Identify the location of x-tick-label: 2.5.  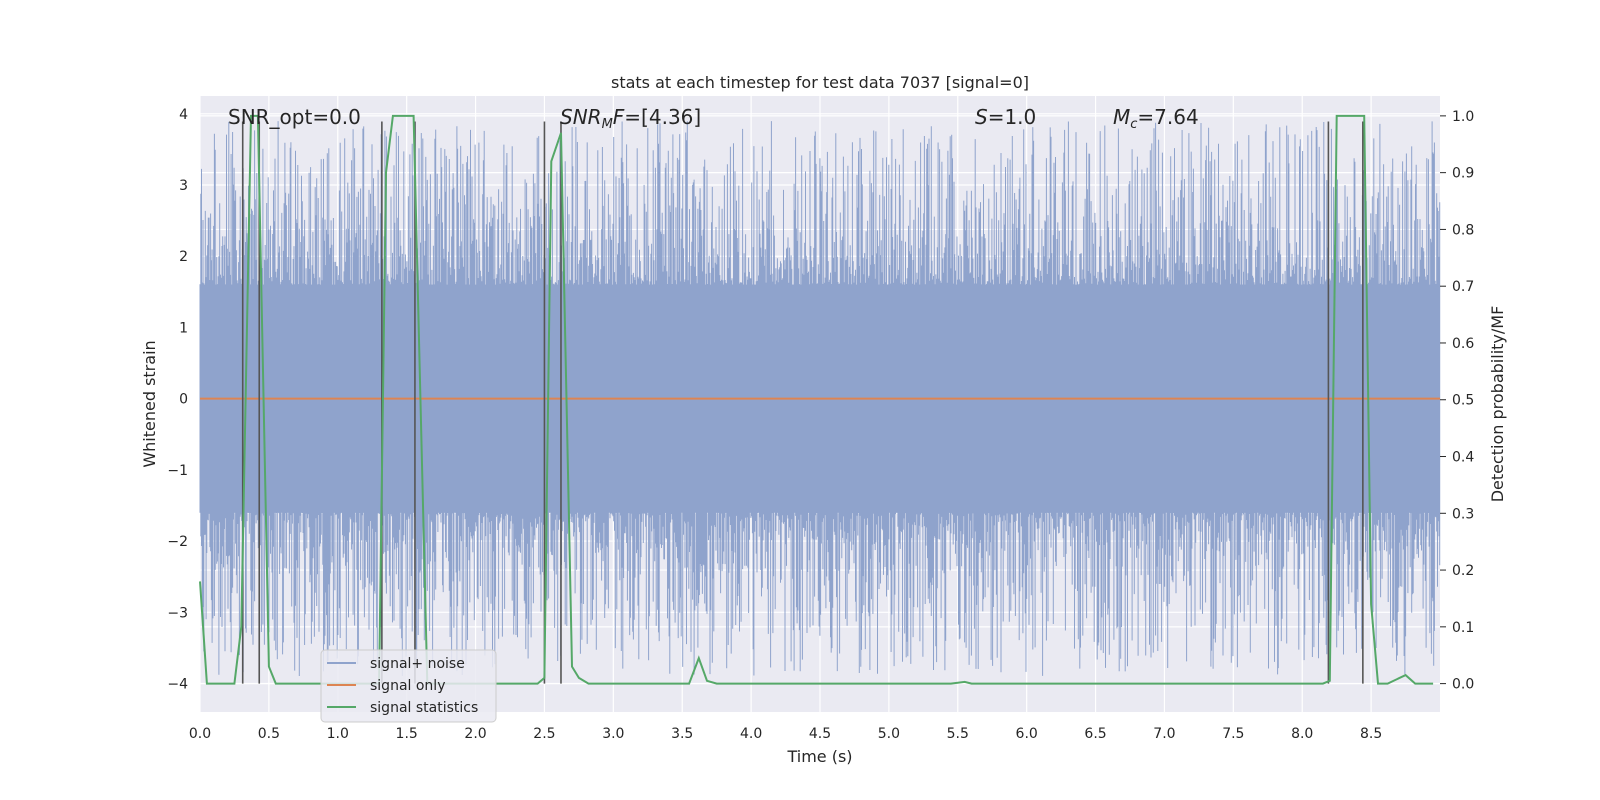
(544, 734).